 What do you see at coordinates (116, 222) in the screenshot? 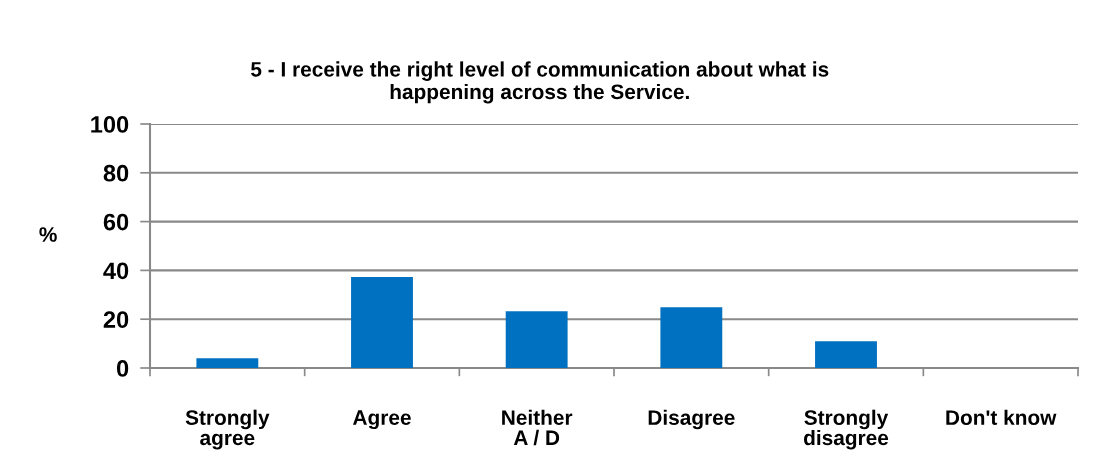
I see `y-tick-label: 60` at bounding box center [116, 222].